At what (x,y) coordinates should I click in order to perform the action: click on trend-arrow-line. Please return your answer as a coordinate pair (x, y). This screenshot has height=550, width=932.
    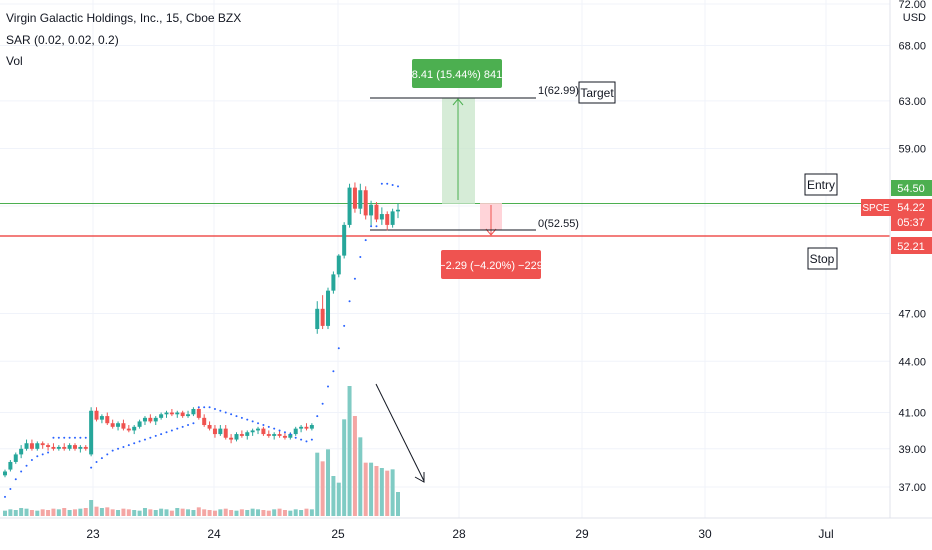
    Looking at the image, I should click on (400, 432).